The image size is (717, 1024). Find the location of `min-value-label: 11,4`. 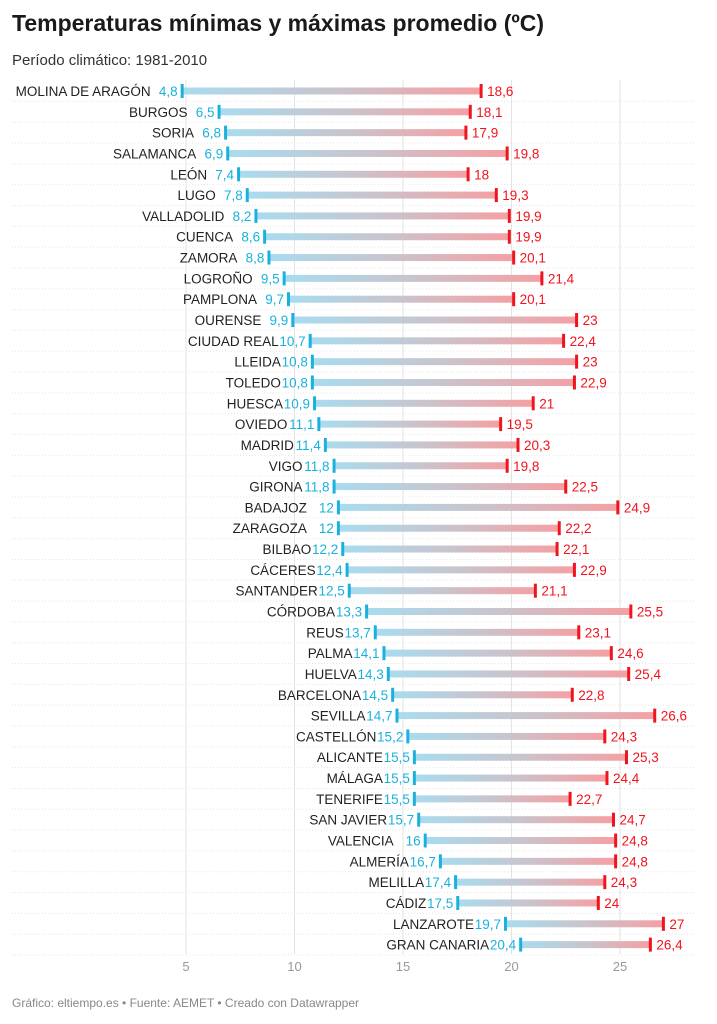

min-value-label: 11,4 is located at coordinates (309, 445).